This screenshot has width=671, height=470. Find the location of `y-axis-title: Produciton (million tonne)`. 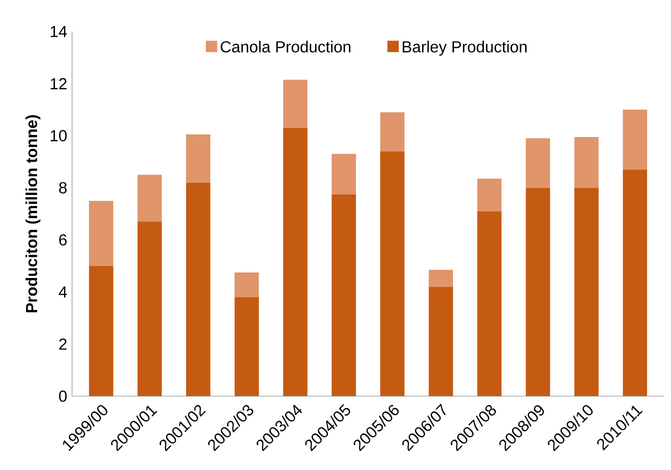

y-axis-title: Produciton (million tonne) is located at coordinates (33, 213).